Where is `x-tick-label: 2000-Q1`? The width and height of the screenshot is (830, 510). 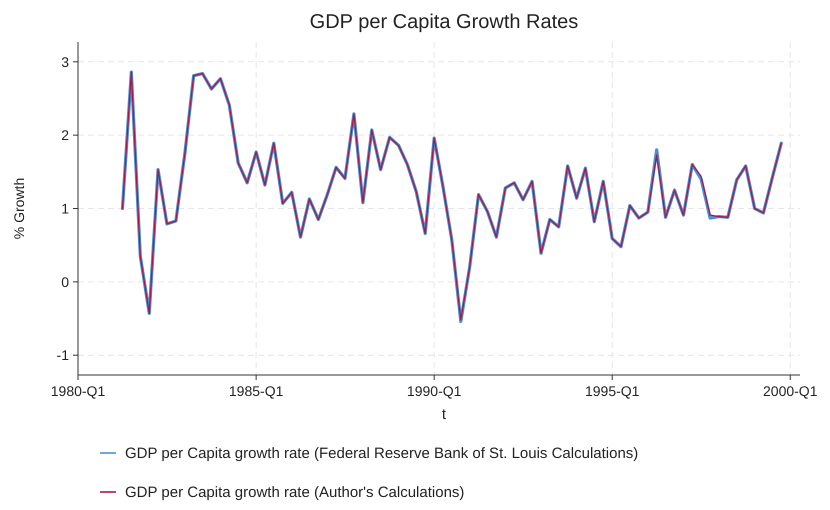 x-tick-label: 2000-Q1 is located at coordinates (790, 391).